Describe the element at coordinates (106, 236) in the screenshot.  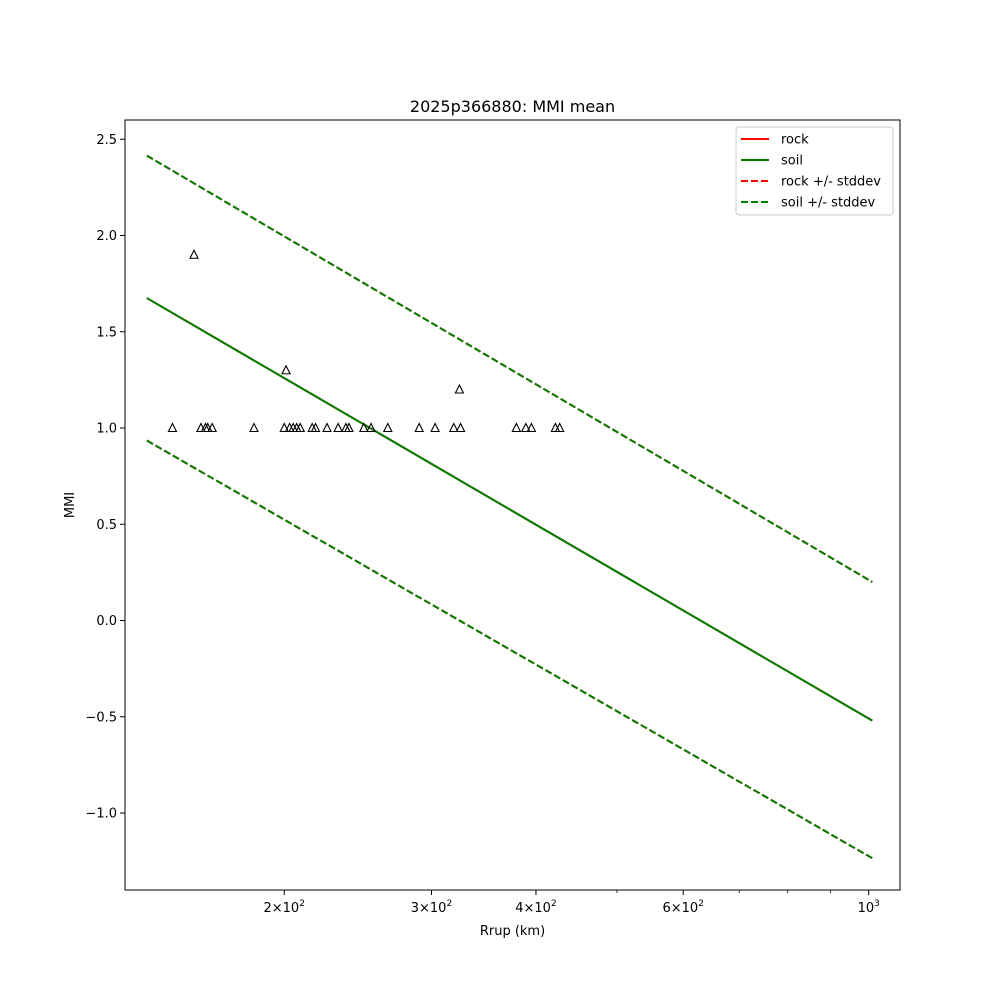
I see `y-tick-label: 2.0` at that location.